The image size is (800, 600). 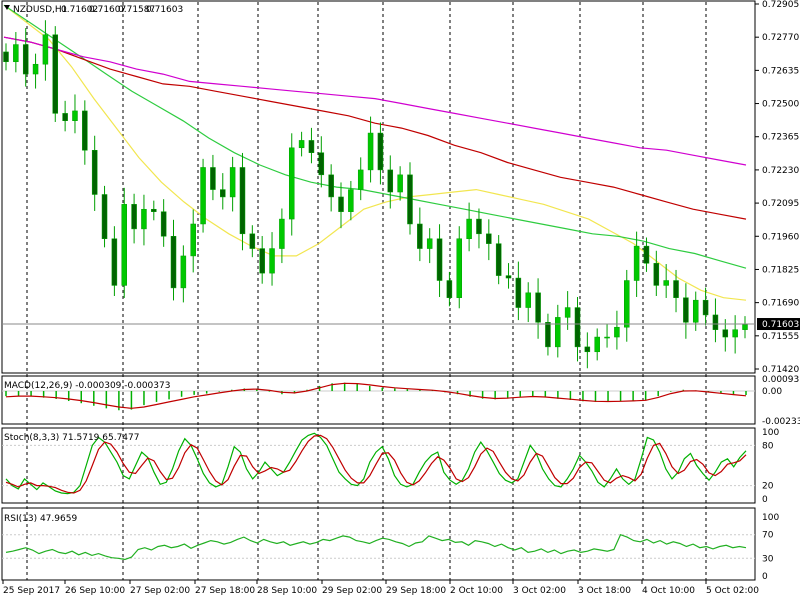 What do you see at coordinates (164, 10) in the screenshot?
I see `ohlc-value: 0.71603` at bounding box center [164, 10].